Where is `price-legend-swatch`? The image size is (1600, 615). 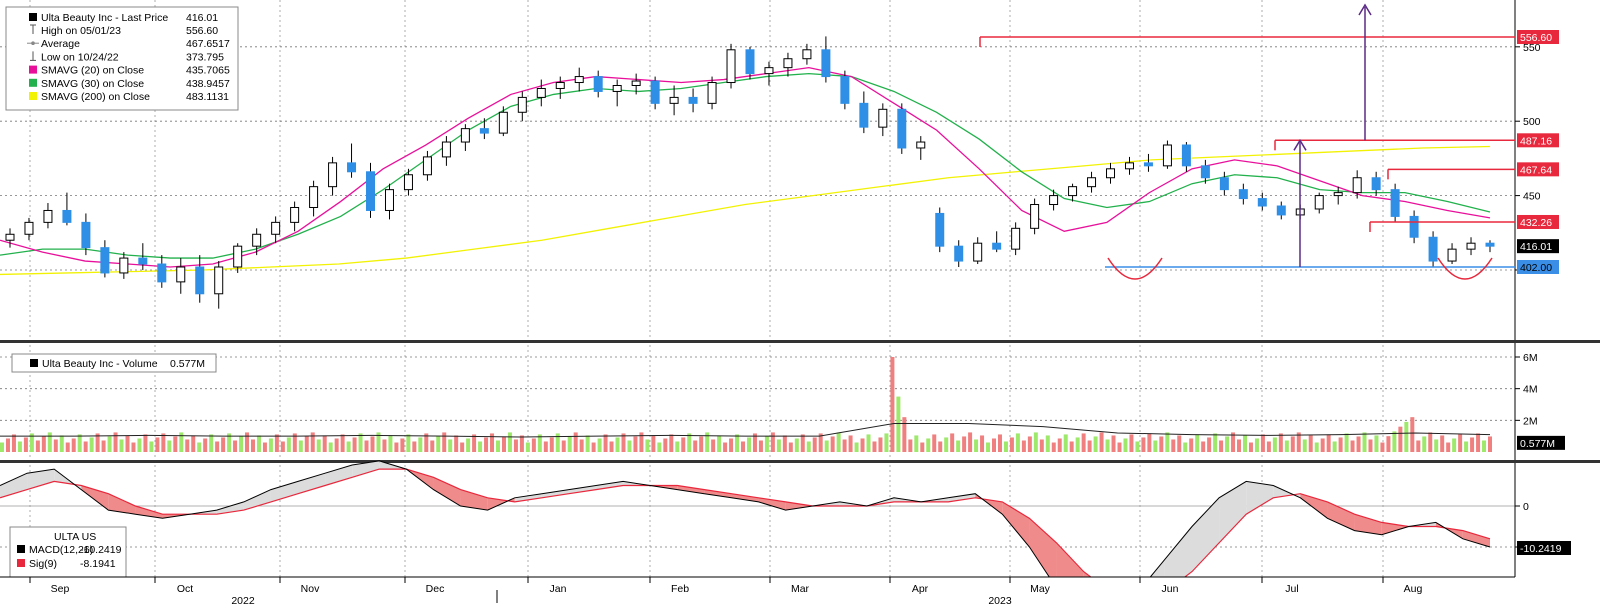
price-legend-swatch is located at coordinates (33, 17).